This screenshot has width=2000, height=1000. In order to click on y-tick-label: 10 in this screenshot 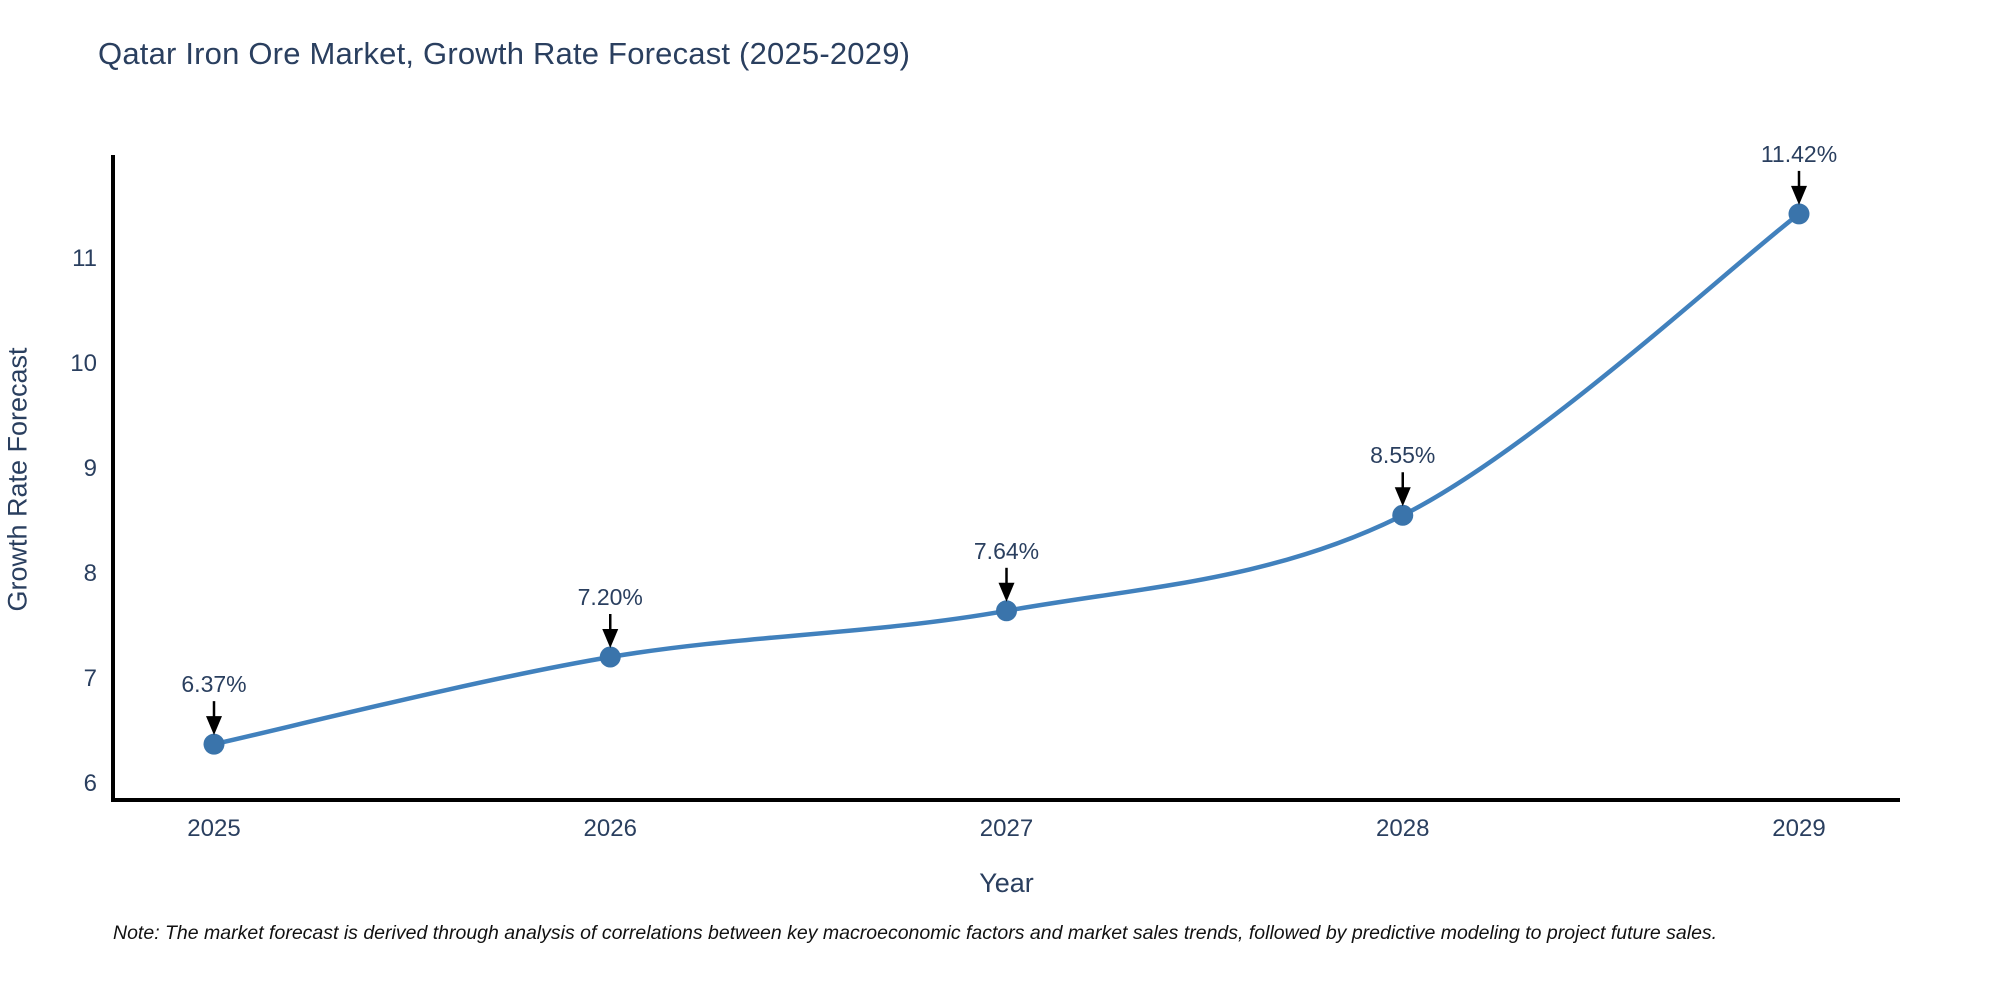, I will do `click(83, 363)`.